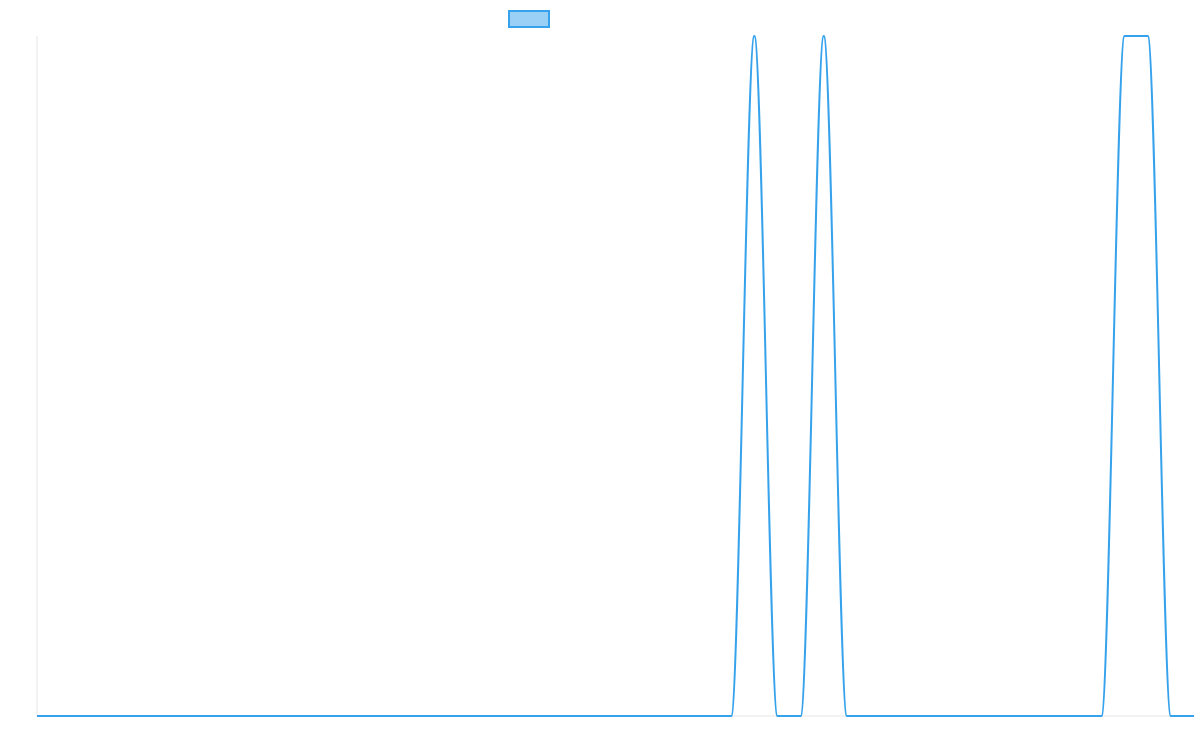 This screenshot has height=750, width=1200. I want to click on legend-swatch, so click(529, 19).